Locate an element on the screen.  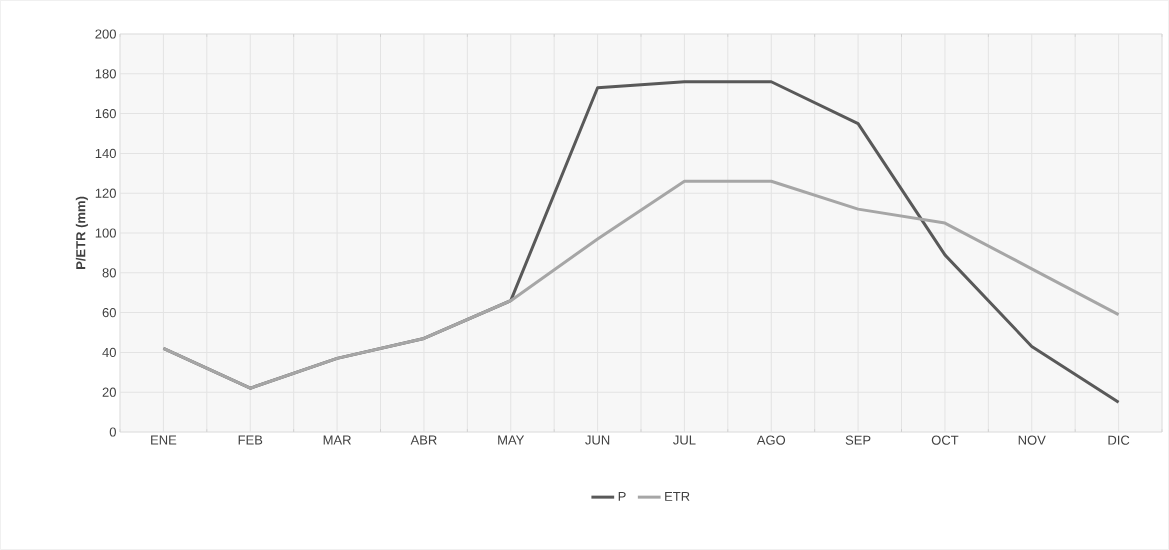
y-tick-label: 100 is located at coordinates (105, 233).